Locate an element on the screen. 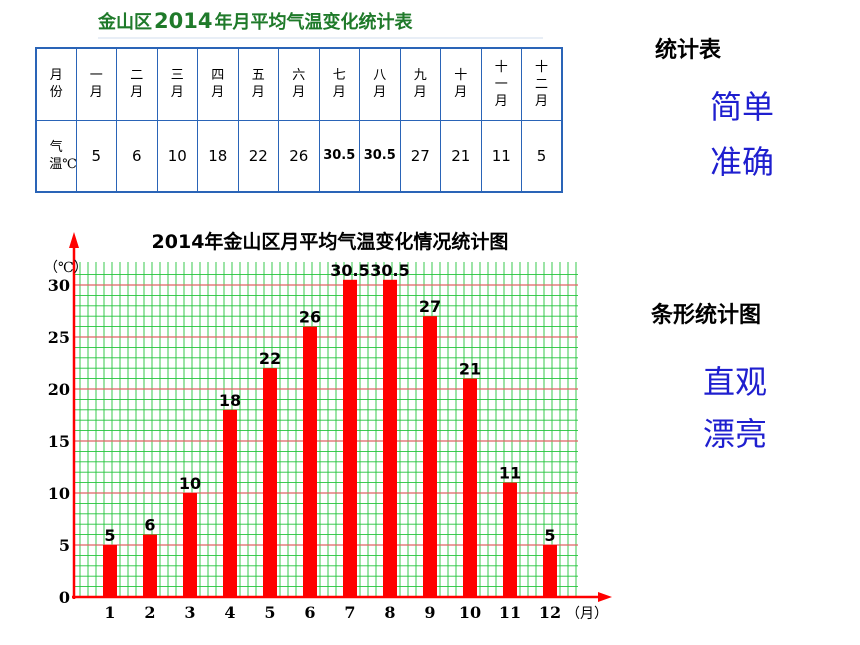  chart-word-intuitive: 直观 is located at coordinates (735, 382).